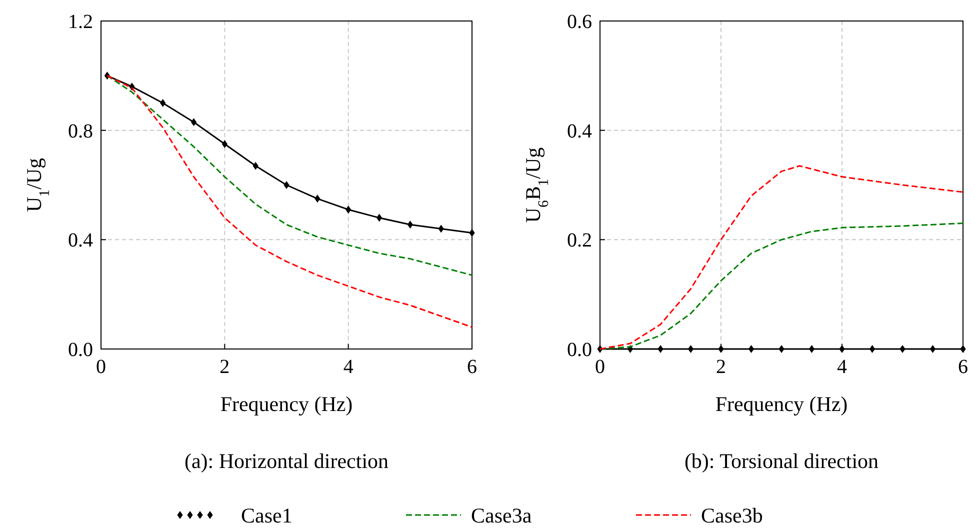 The width and height of the screenshot is (975, 530). What do you see at coordinates (732, 515) in the screenshot?
I see `legend-label: Case3b` at bounding box center [732, 515].